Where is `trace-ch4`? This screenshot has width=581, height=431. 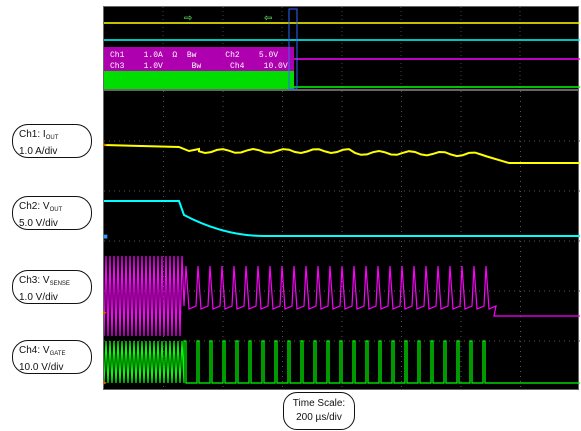
trace-ch4 is located at coordinates (341, 362).